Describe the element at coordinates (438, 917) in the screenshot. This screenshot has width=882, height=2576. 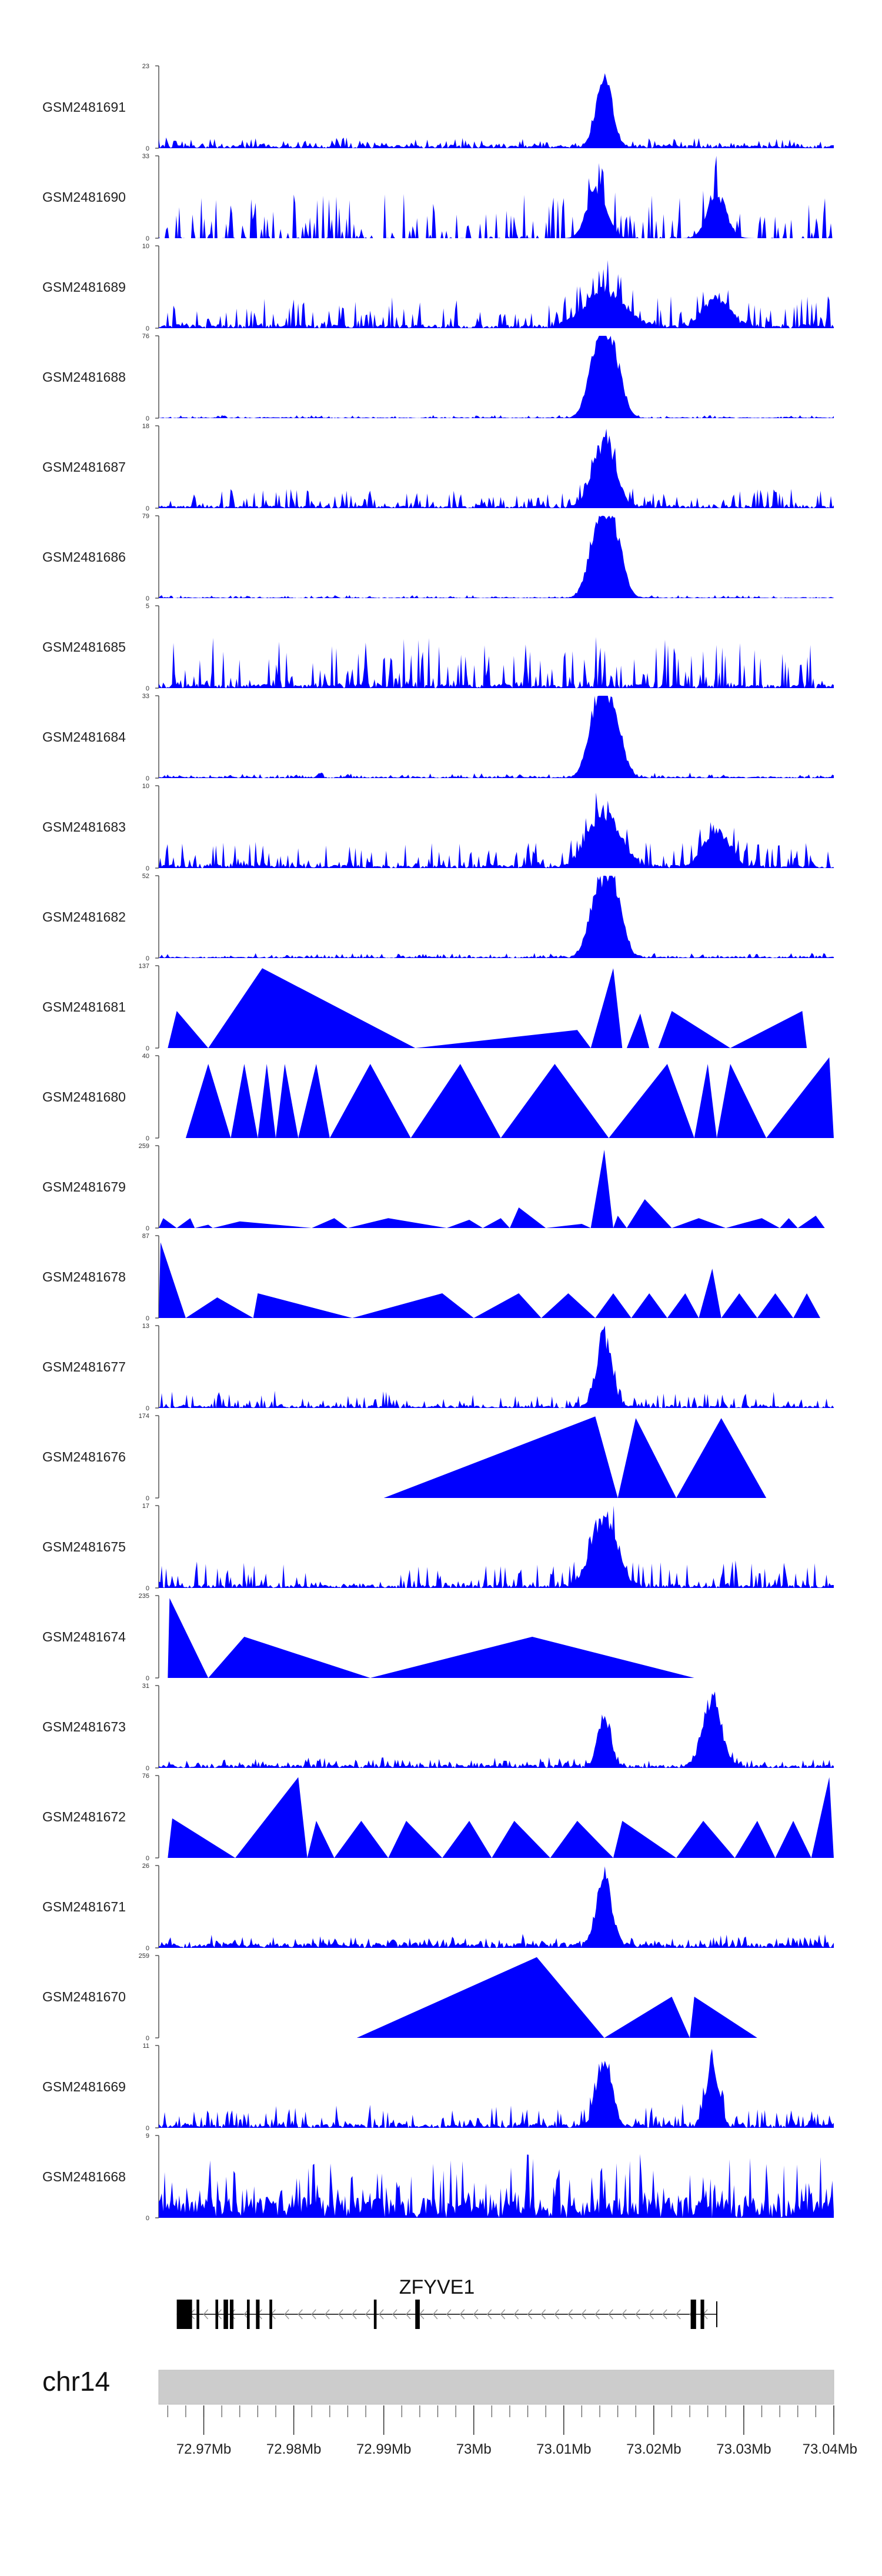
I see `track-GSM2481682: GSM2481682 52 0` at that location.